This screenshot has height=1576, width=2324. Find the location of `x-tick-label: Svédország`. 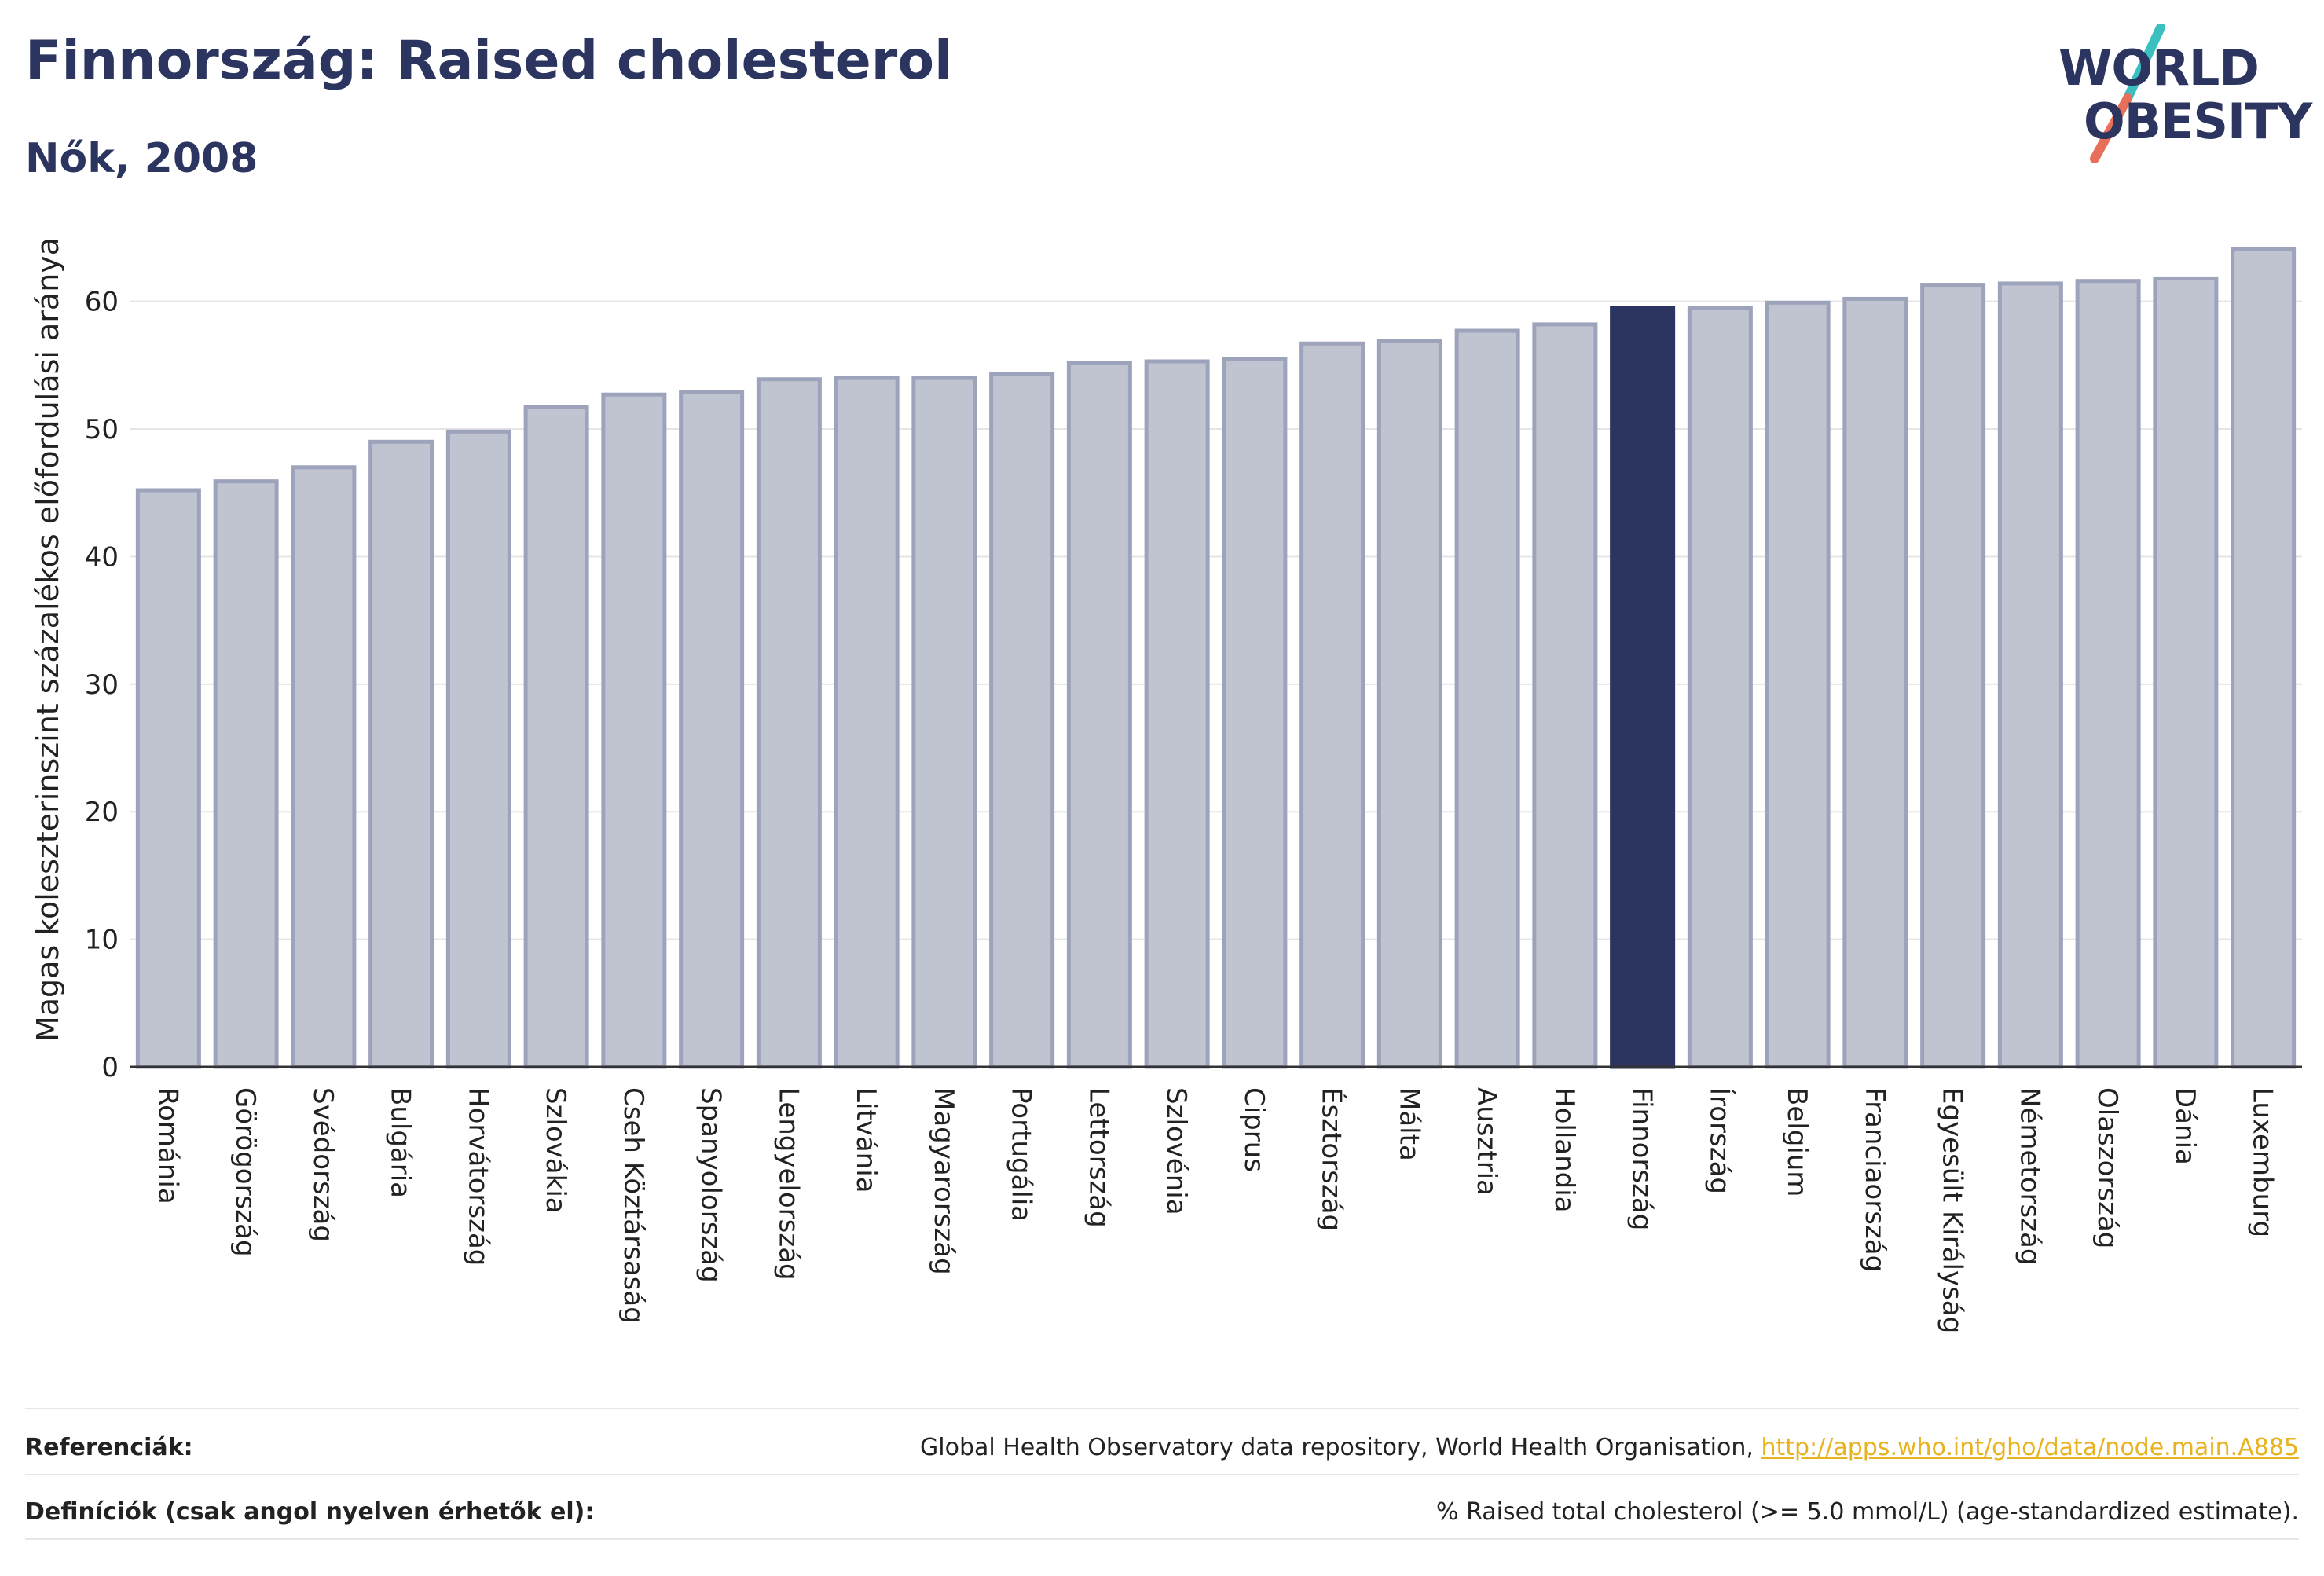

x-tick-label: Svédország is located at coordinates (323, 1164).